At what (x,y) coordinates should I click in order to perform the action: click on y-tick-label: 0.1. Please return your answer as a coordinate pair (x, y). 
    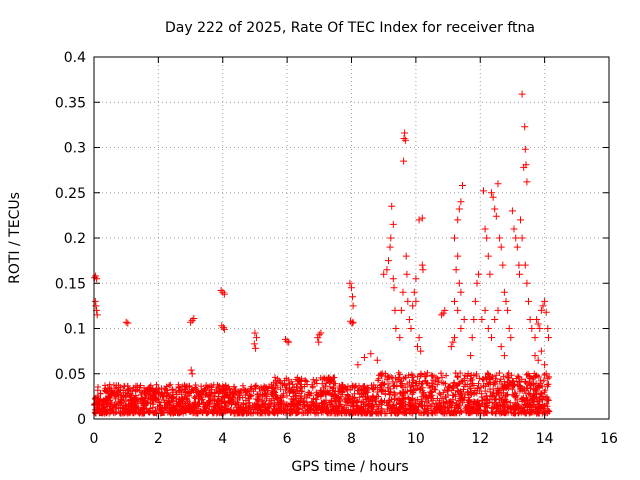
    Looking at the image, I should click on (75, 330).